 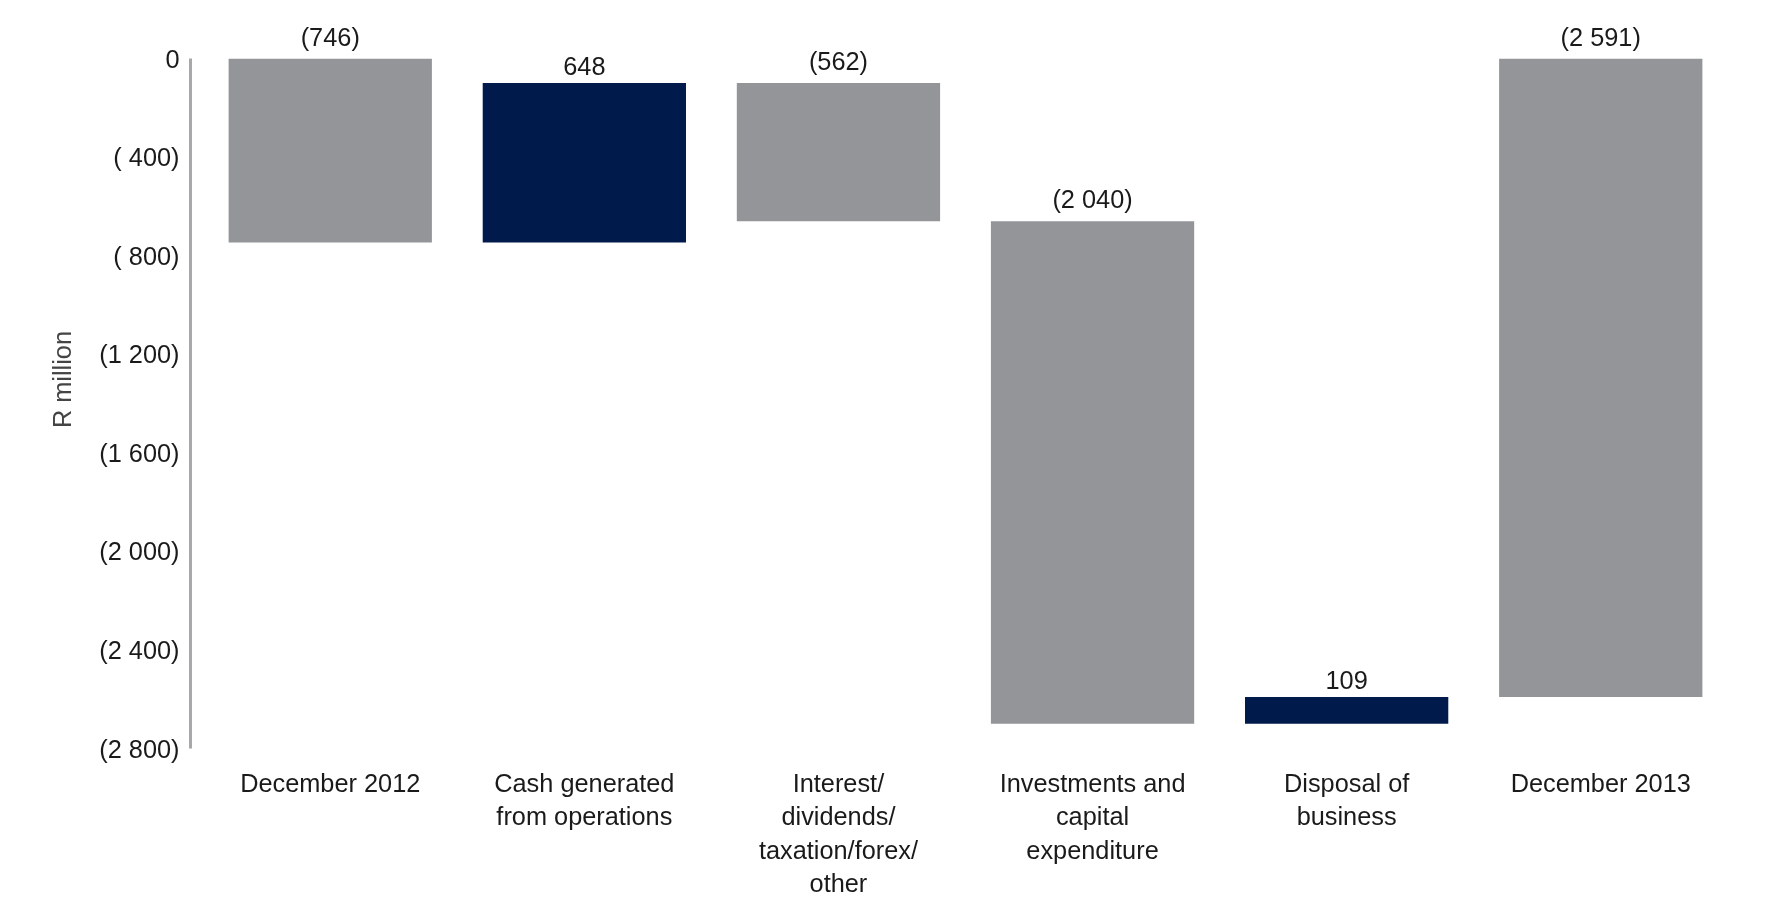 I want to click on x-tick-label: Disposal of business, so click(x=1347, y=799).